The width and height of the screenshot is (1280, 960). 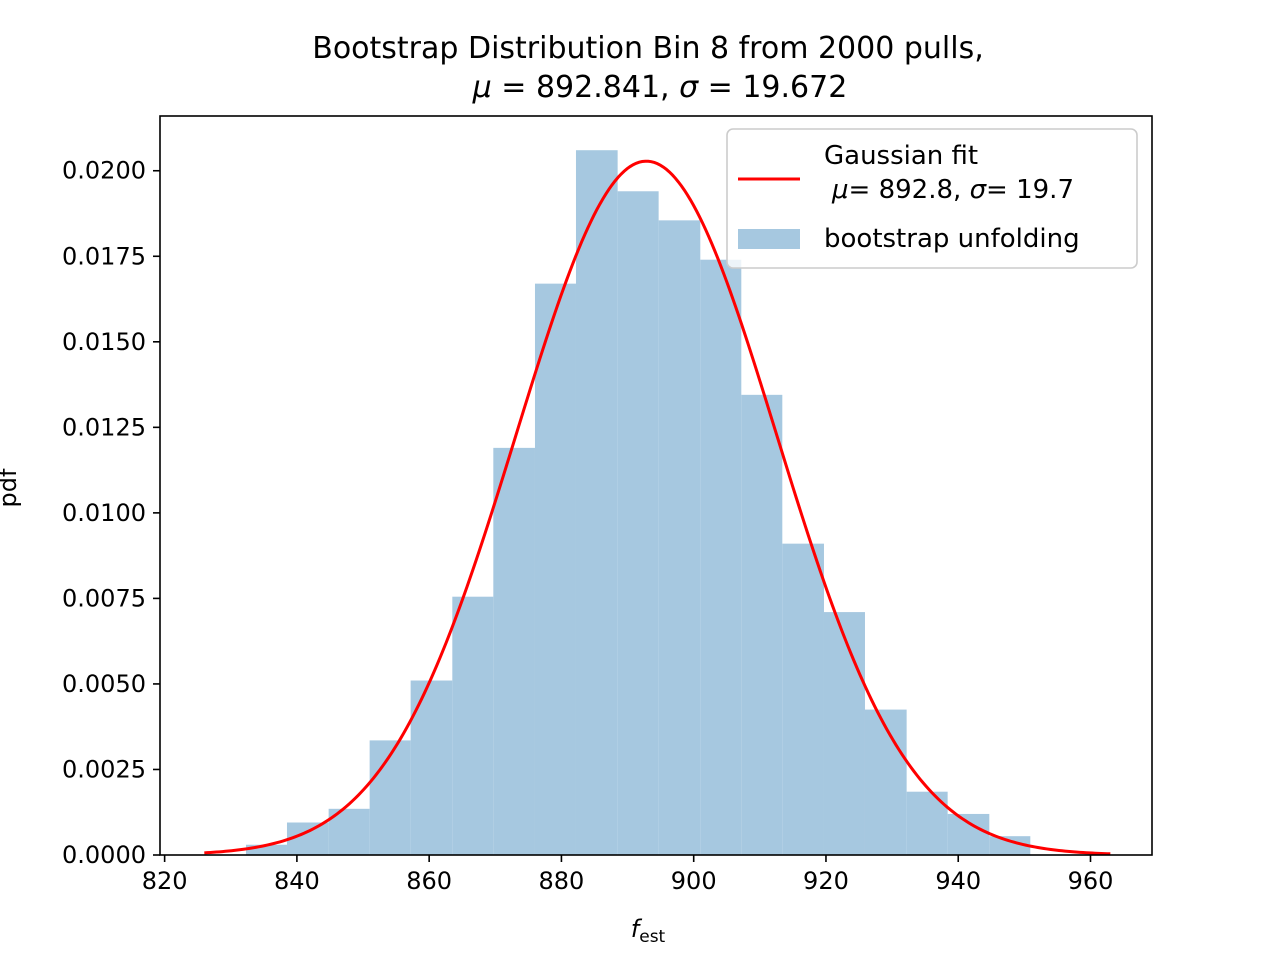 I want to click on x-tick-label: 880, so click(x=562, y=881).